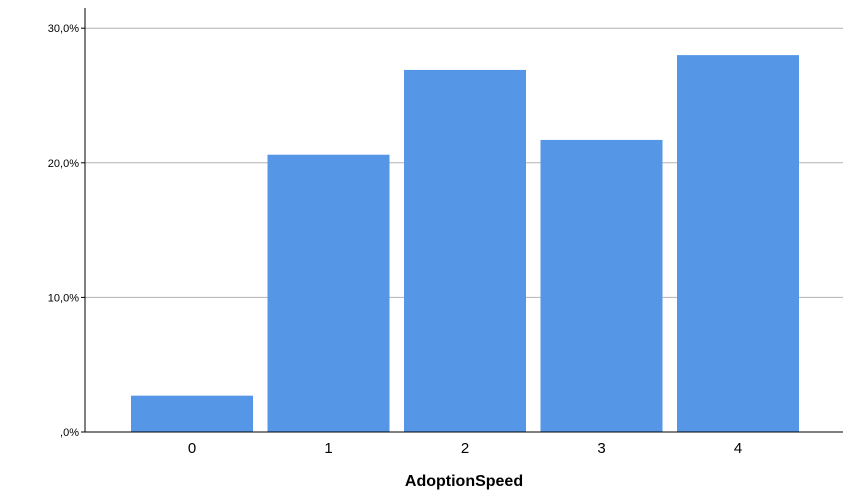 The height and width of the screenshot is (504, 854). Describe the element at coordinates (192, 448) in the screenshot. I see `x-tick-label: 0` at that location.